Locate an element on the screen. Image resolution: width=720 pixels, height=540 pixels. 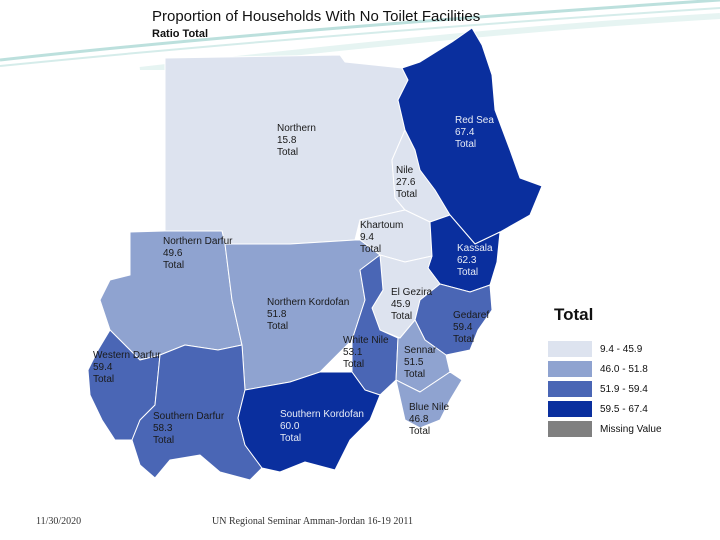
state-label-northern: Northern 15.8 Total is located at coordinates (296, 141).